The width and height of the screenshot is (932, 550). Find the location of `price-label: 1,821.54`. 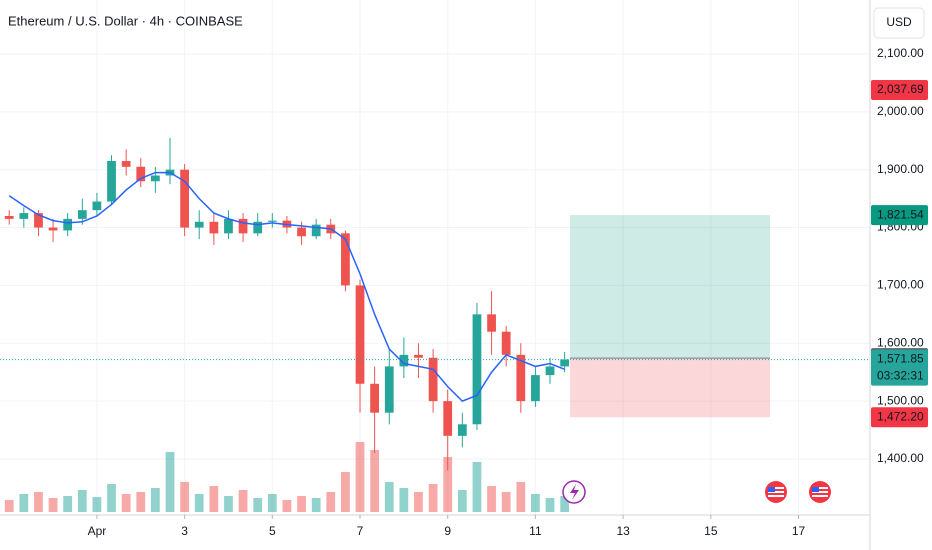

price-label: 1,821.54 is located at coordinates (900, 214).